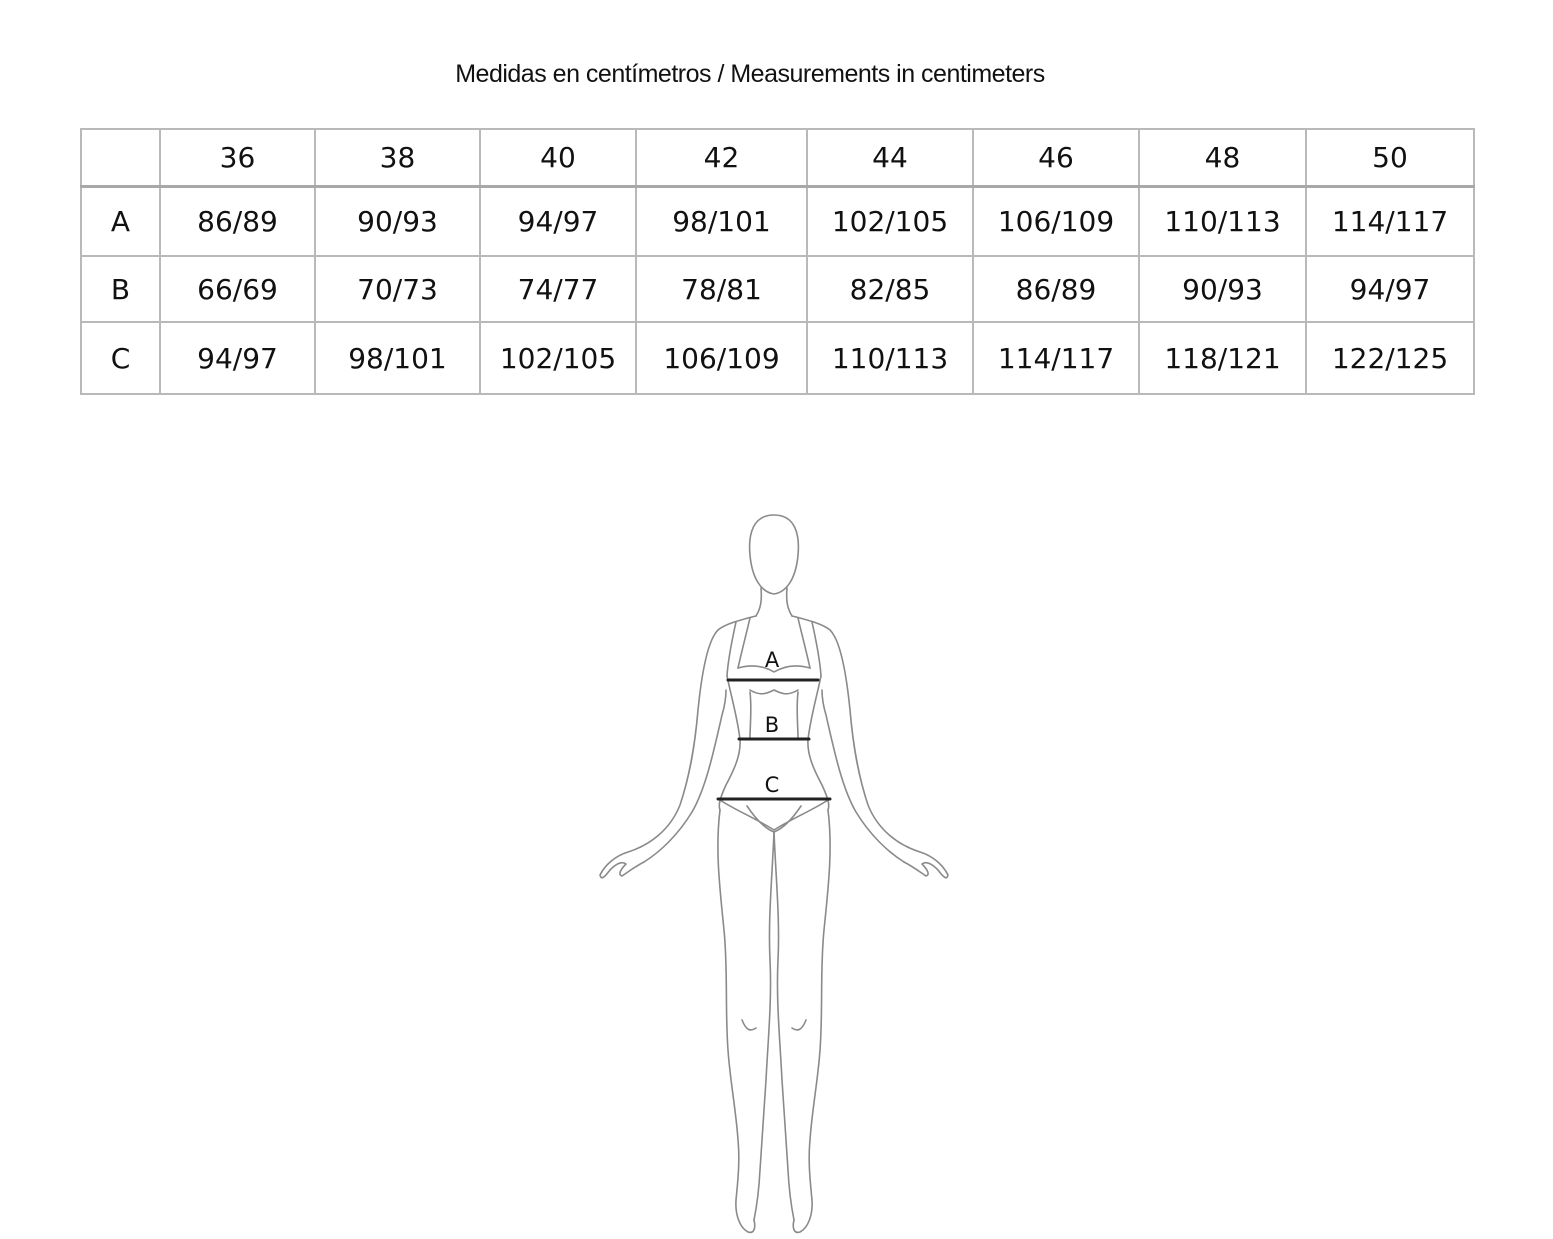  Describe the element at coordinates (890, 289) in the screenshot. I see `table-cell: 82/85` at that location.